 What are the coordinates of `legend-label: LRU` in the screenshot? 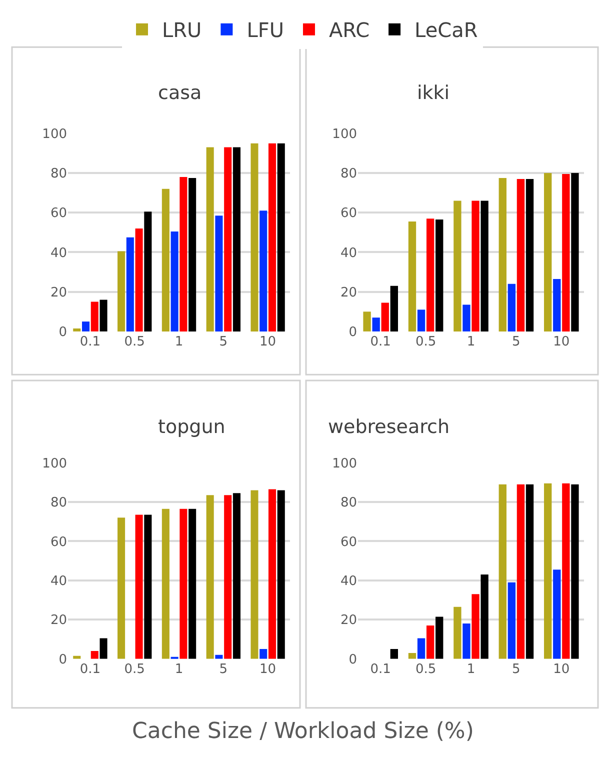 It's located at (182, 30).